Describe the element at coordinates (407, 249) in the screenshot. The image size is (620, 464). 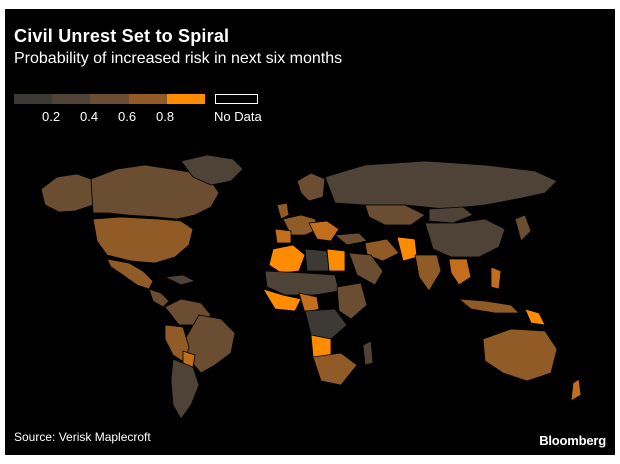
I see `pakistan-afghanistan-region` at that location.